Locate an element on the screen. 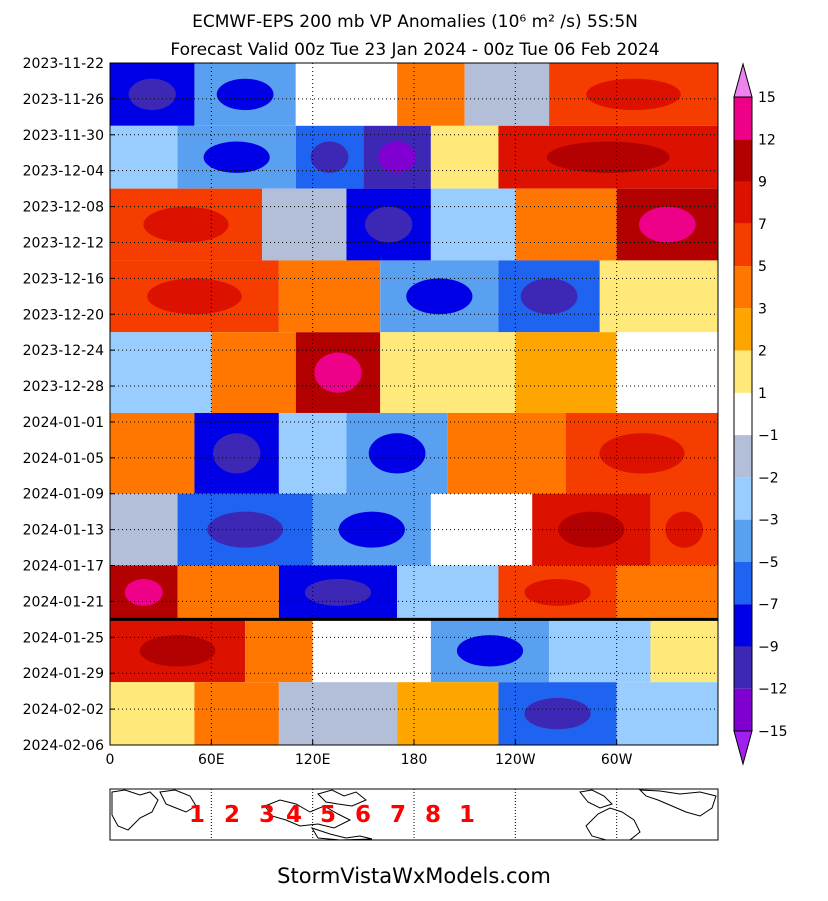 The image size is (828, 901). mjo-phase-label: 3 is located at coordinates (267, 815).